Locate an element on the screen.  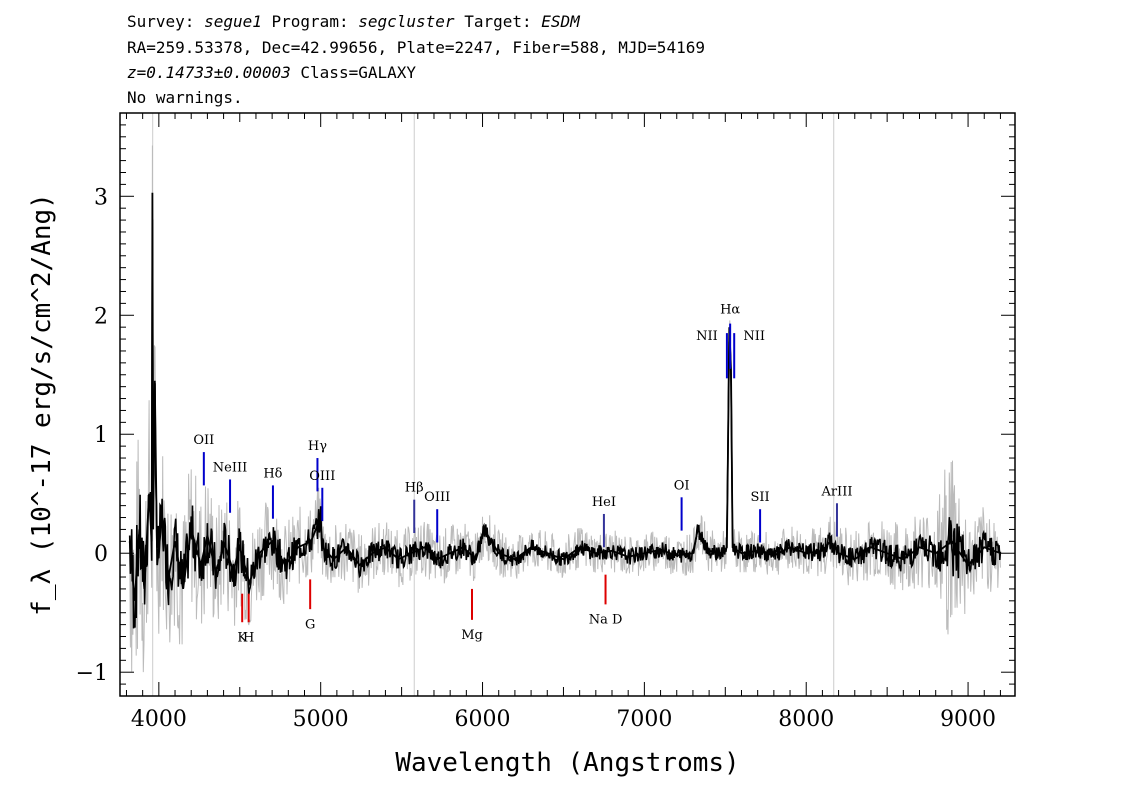
header-line-3: z=0.14733±0.00003 Class=GALAXY is located at coordinates (271, 72).